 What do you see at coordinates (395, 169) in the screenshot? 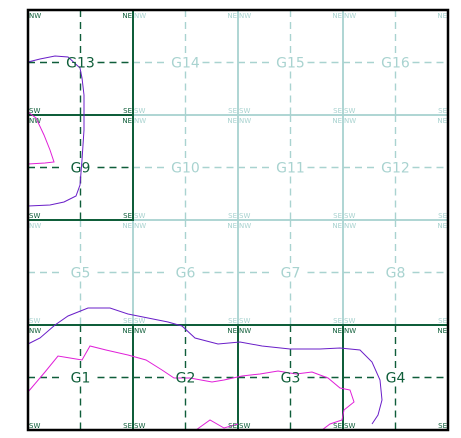
I see `cell-label-g12: G12` at bounding box center [395, 169].